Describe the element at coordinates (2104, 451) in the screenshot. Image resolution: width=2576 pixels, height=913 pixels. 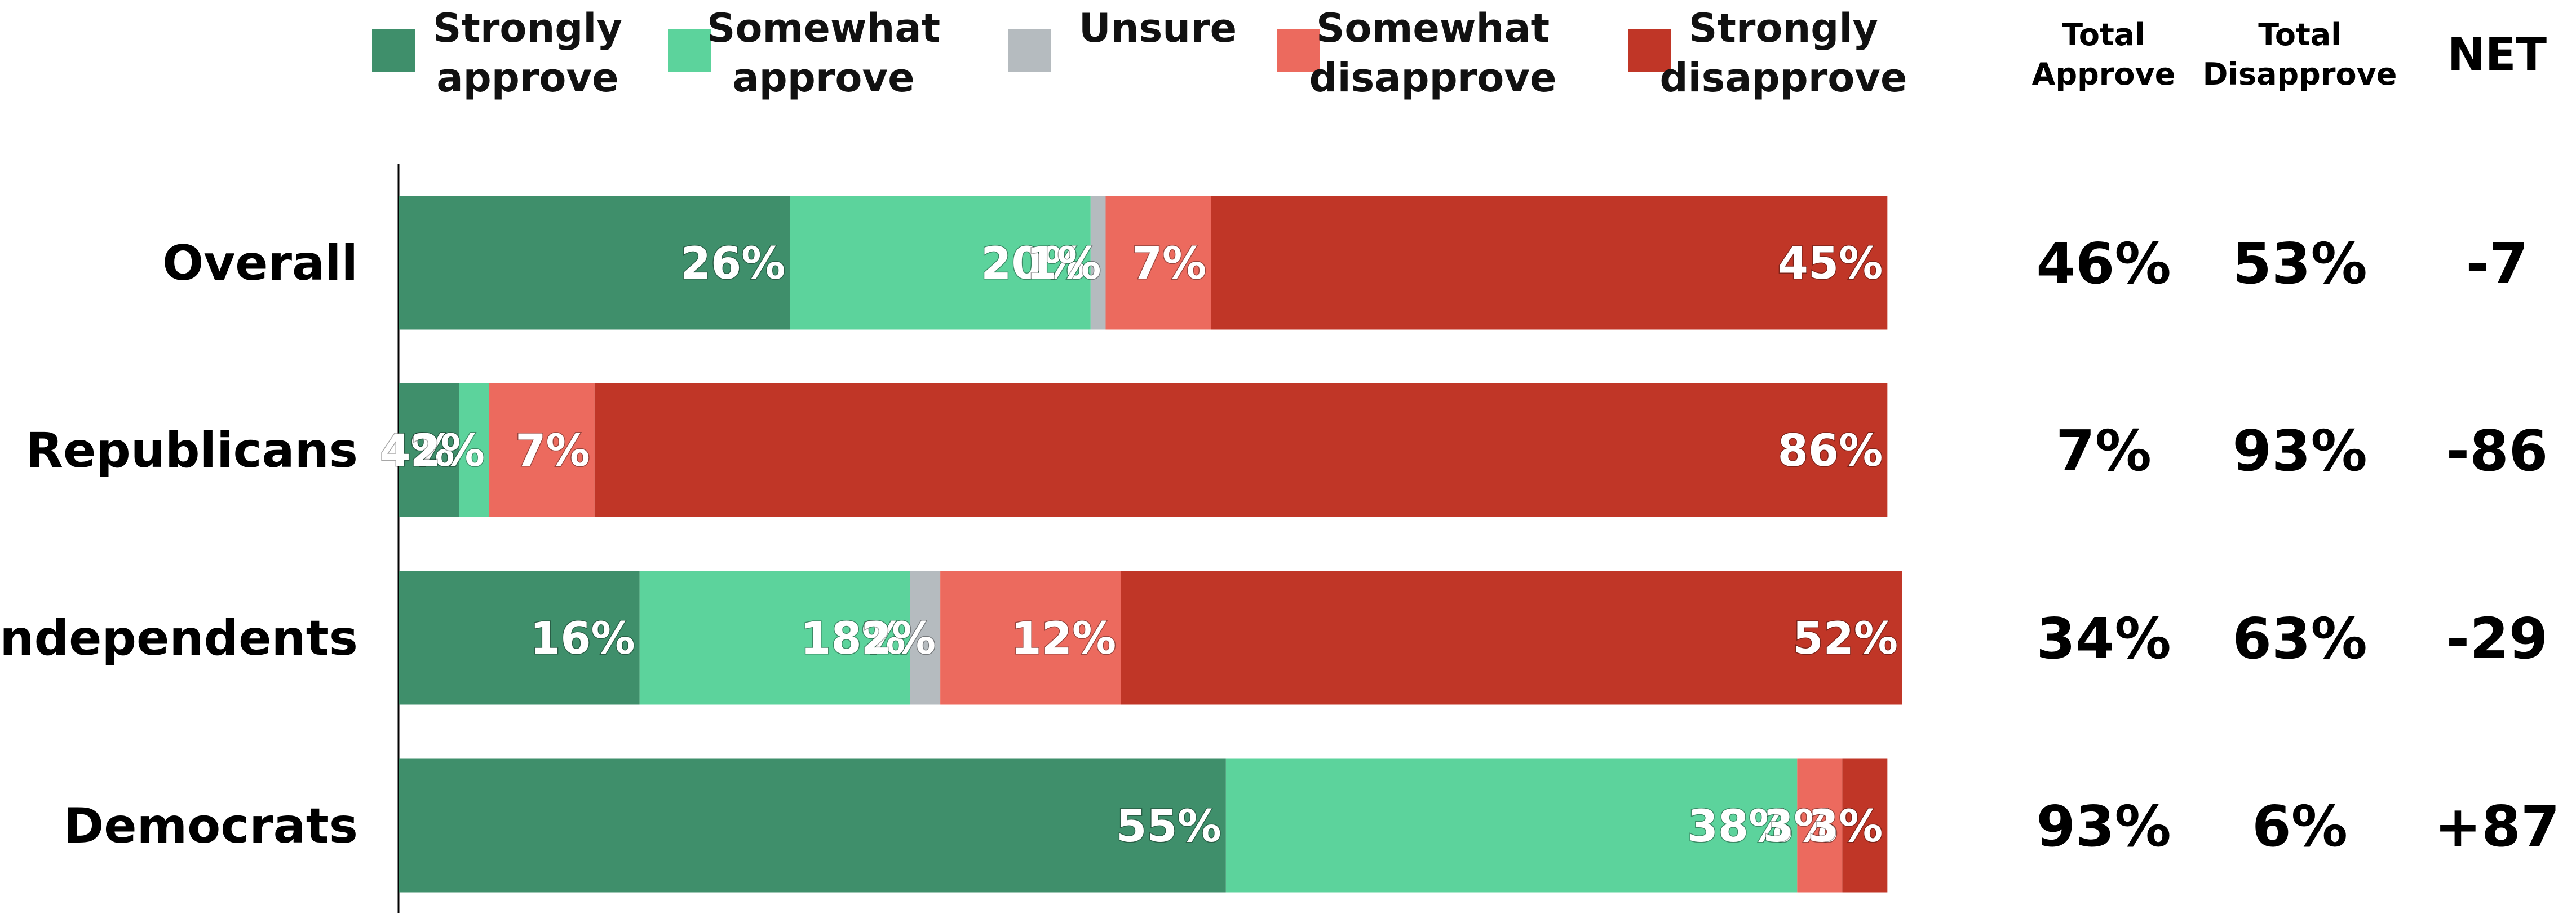
I see `summary-value: 7%` at that location.